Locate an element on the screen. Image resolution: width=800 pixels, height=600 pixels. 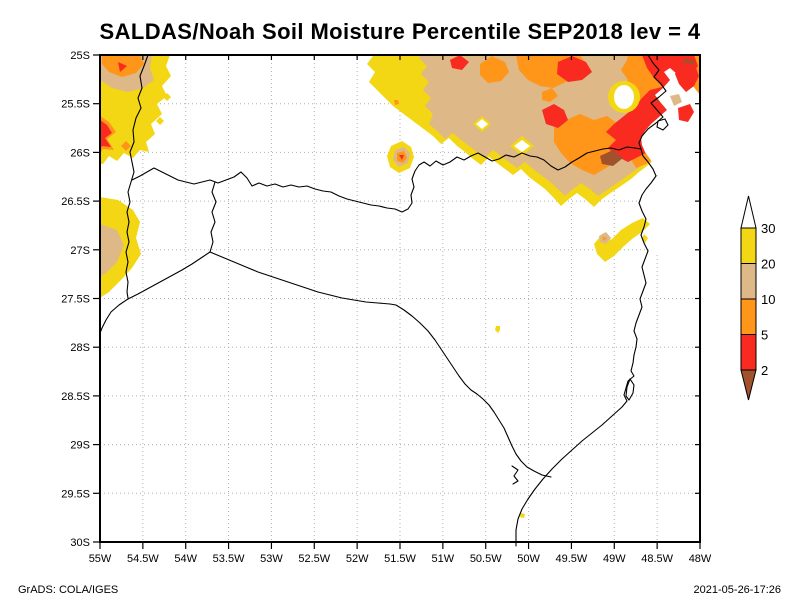
lat-tick-label: 30S is located at coordinates (80, 543).